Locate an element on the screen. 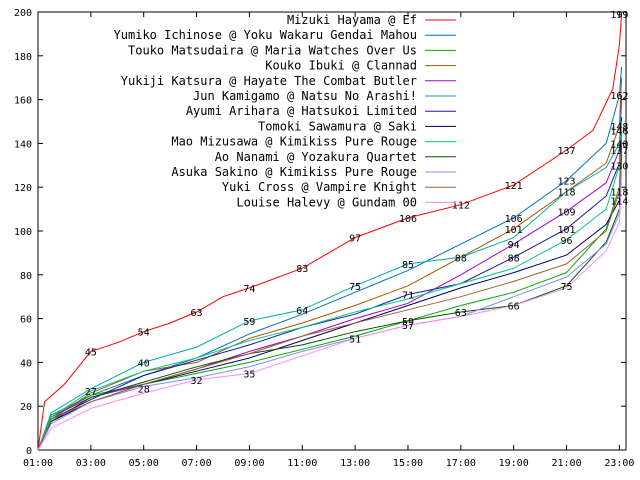 The image size is (640, 480). x-tick-label: 09:00 is located at coordinates (249, 463).